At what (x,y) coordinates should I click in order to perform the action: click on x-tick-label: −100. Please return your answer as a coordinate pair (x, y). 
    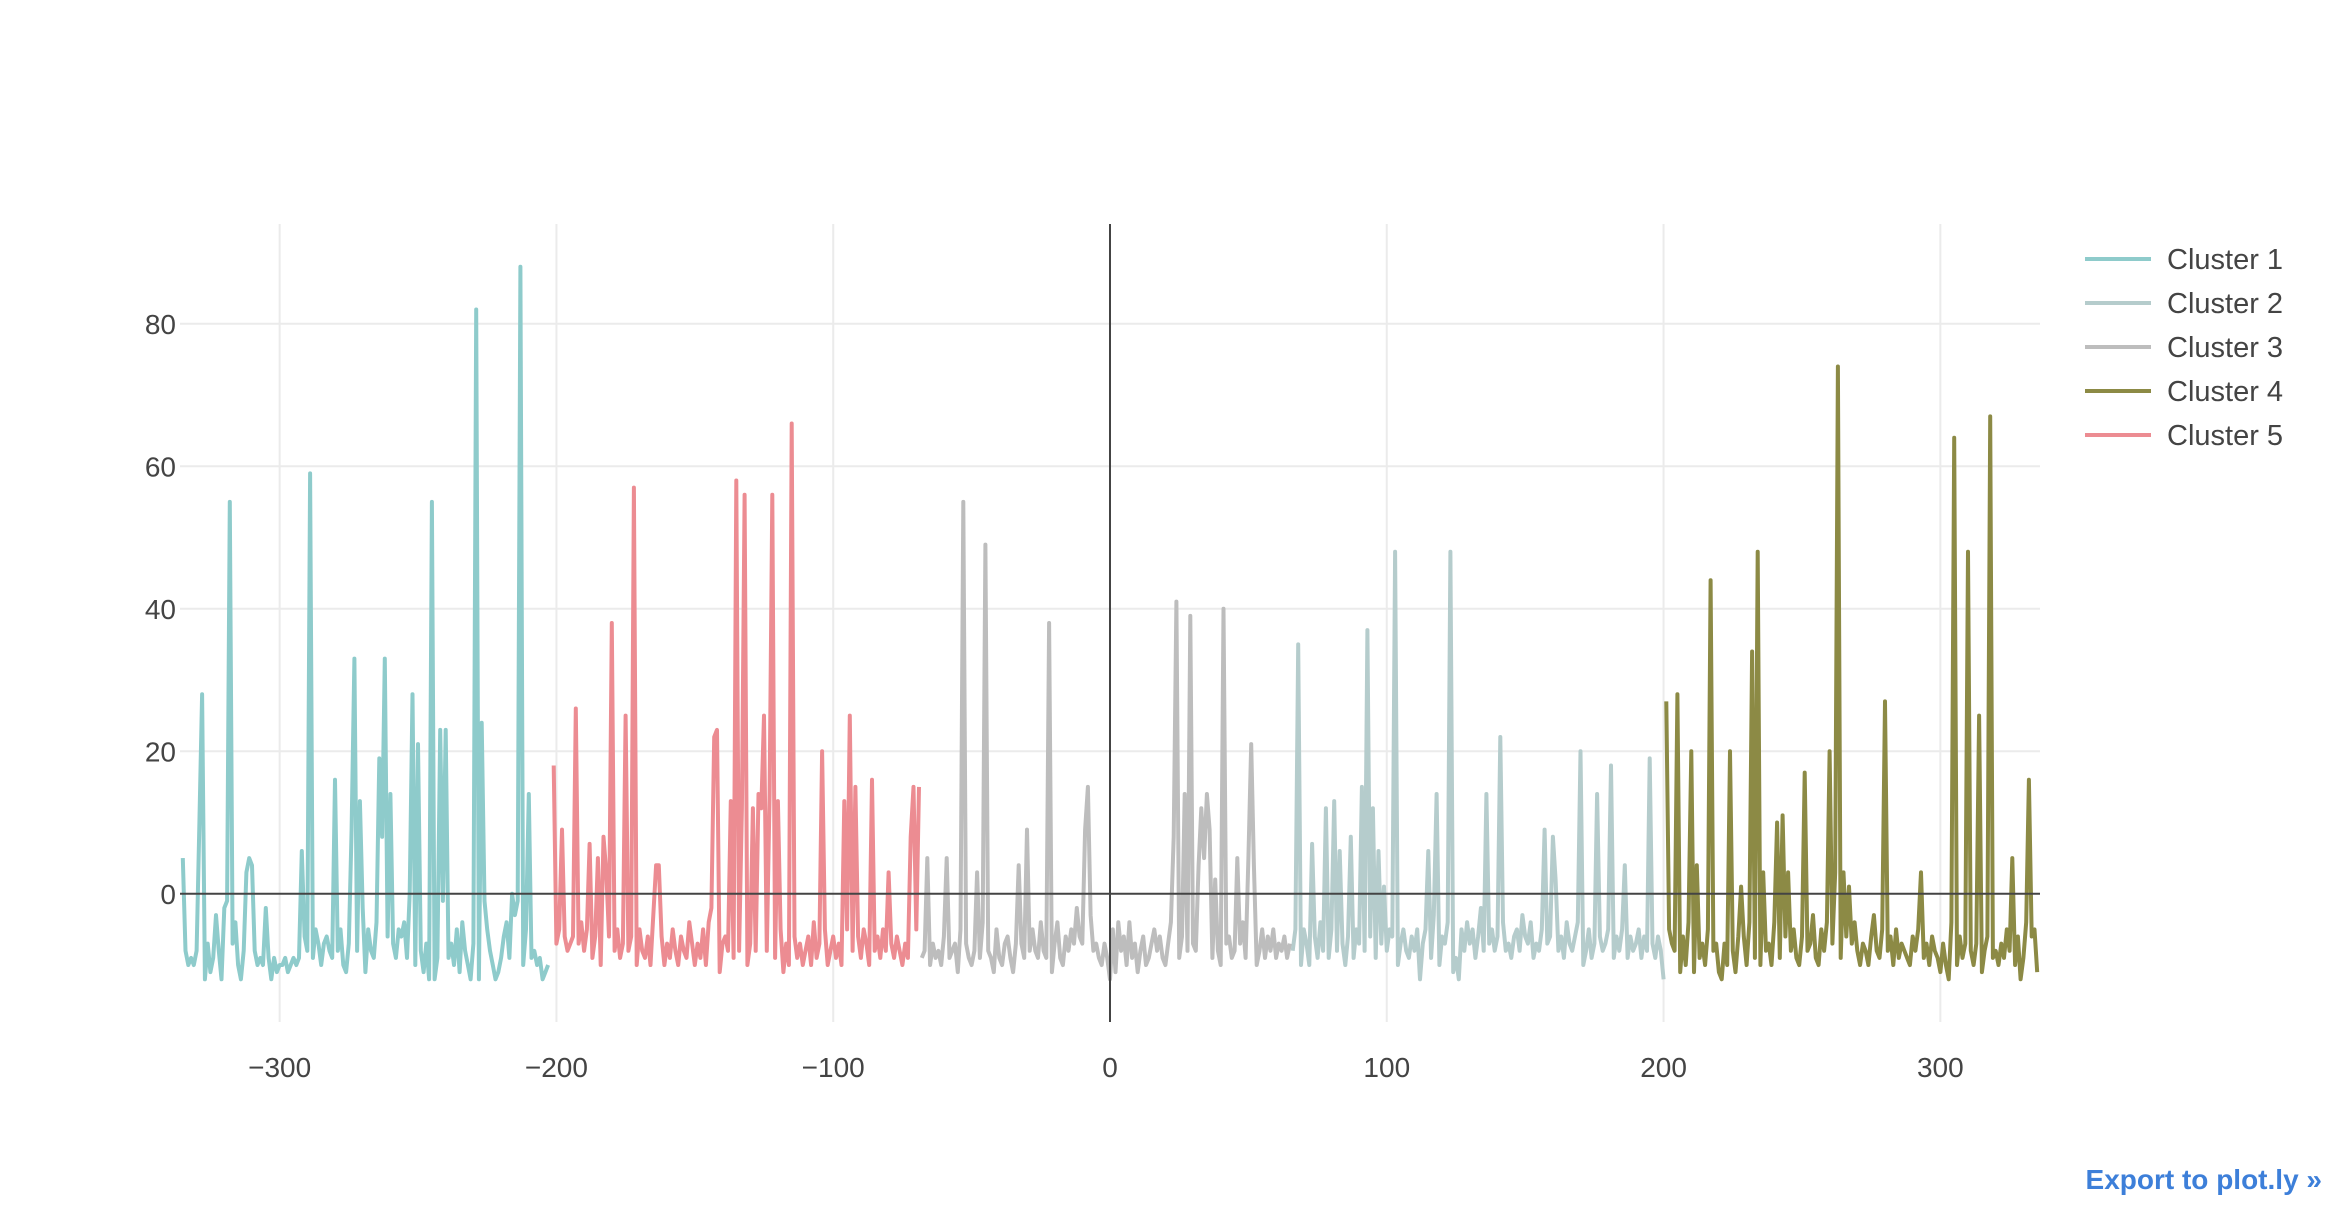
    Looking at the image, I should click on (833, 1067).